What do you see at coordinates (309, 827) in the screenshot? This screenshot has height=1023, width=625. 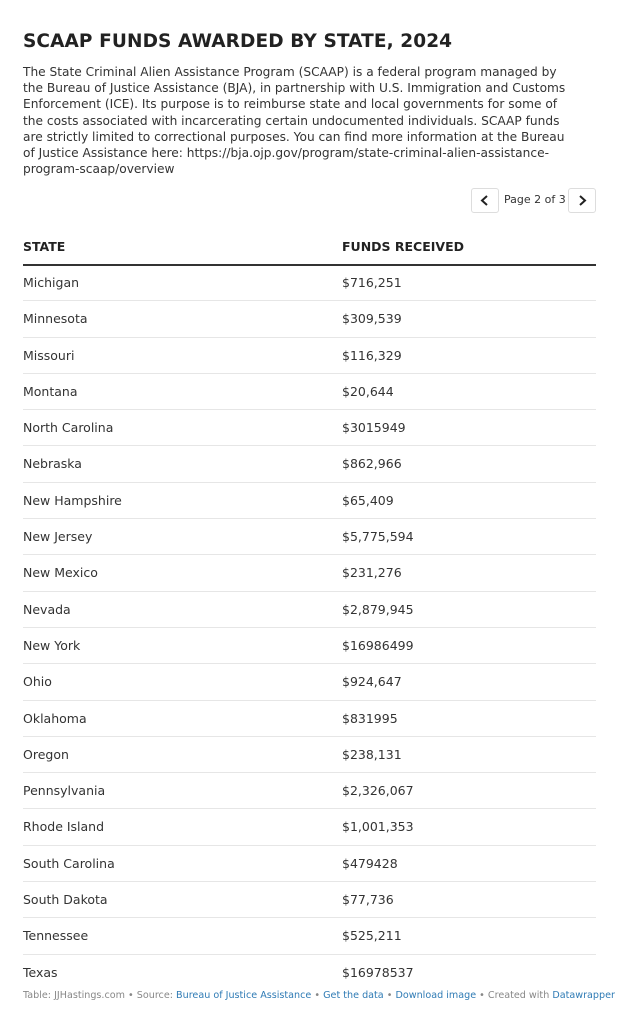 I see `table-row: Rhode Island $1,001,353` at bounding box center [309, 827].